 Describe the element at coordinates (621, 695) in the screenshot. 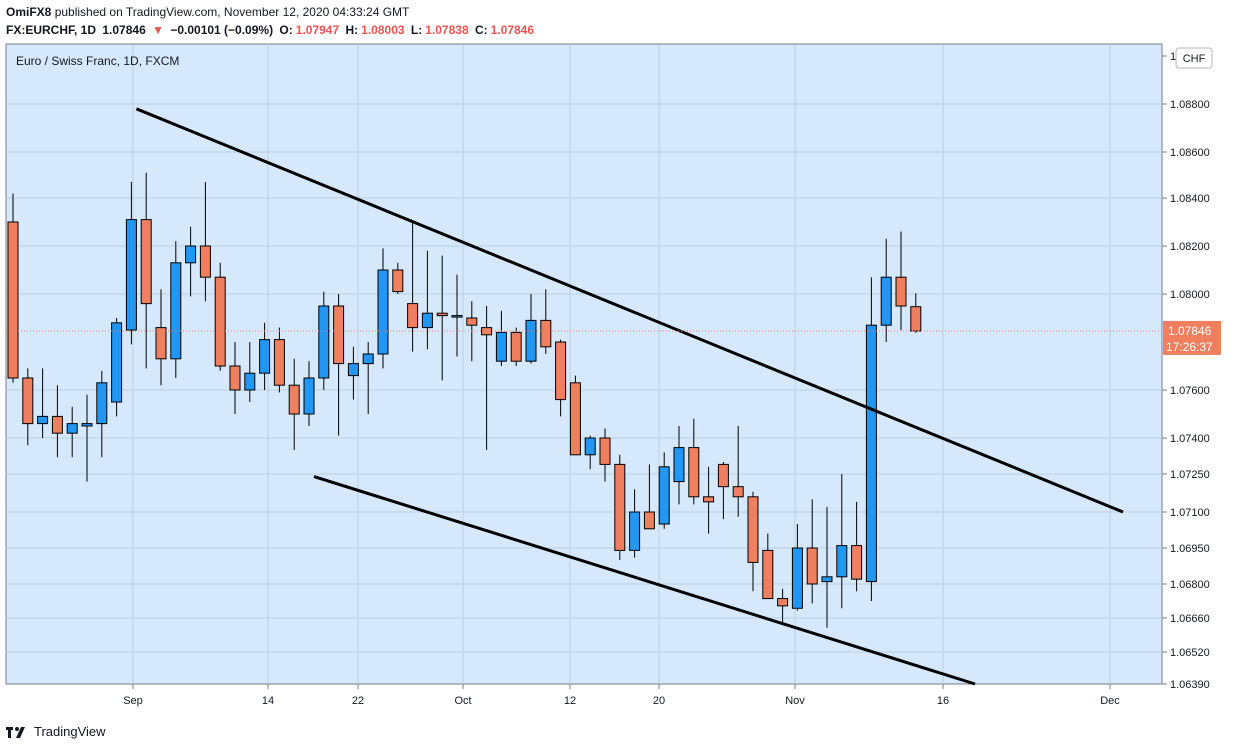

I see `time-axis: Sep 14 22 Oct 12 20 Nov 16 Dec` at that location.